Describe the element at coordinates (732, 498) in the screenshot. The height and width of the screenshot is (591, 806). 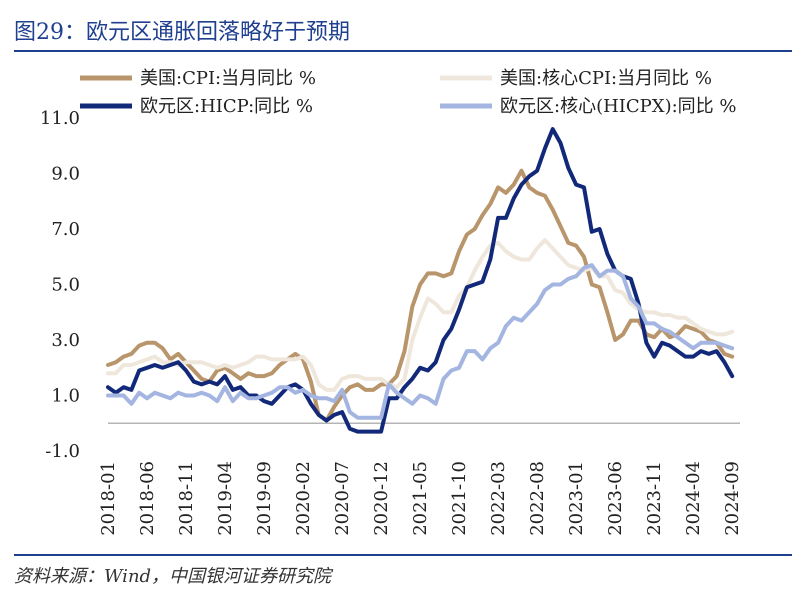
I see `x-tick-label: 2024-09` at that location.